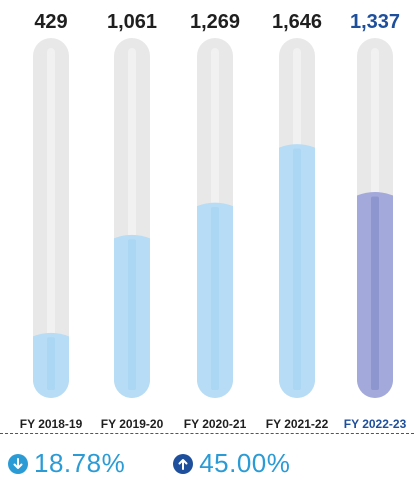 Image resolution: width=414 pixels, height=480 pixels. I want to click on tube-shine, so click(51, 218).